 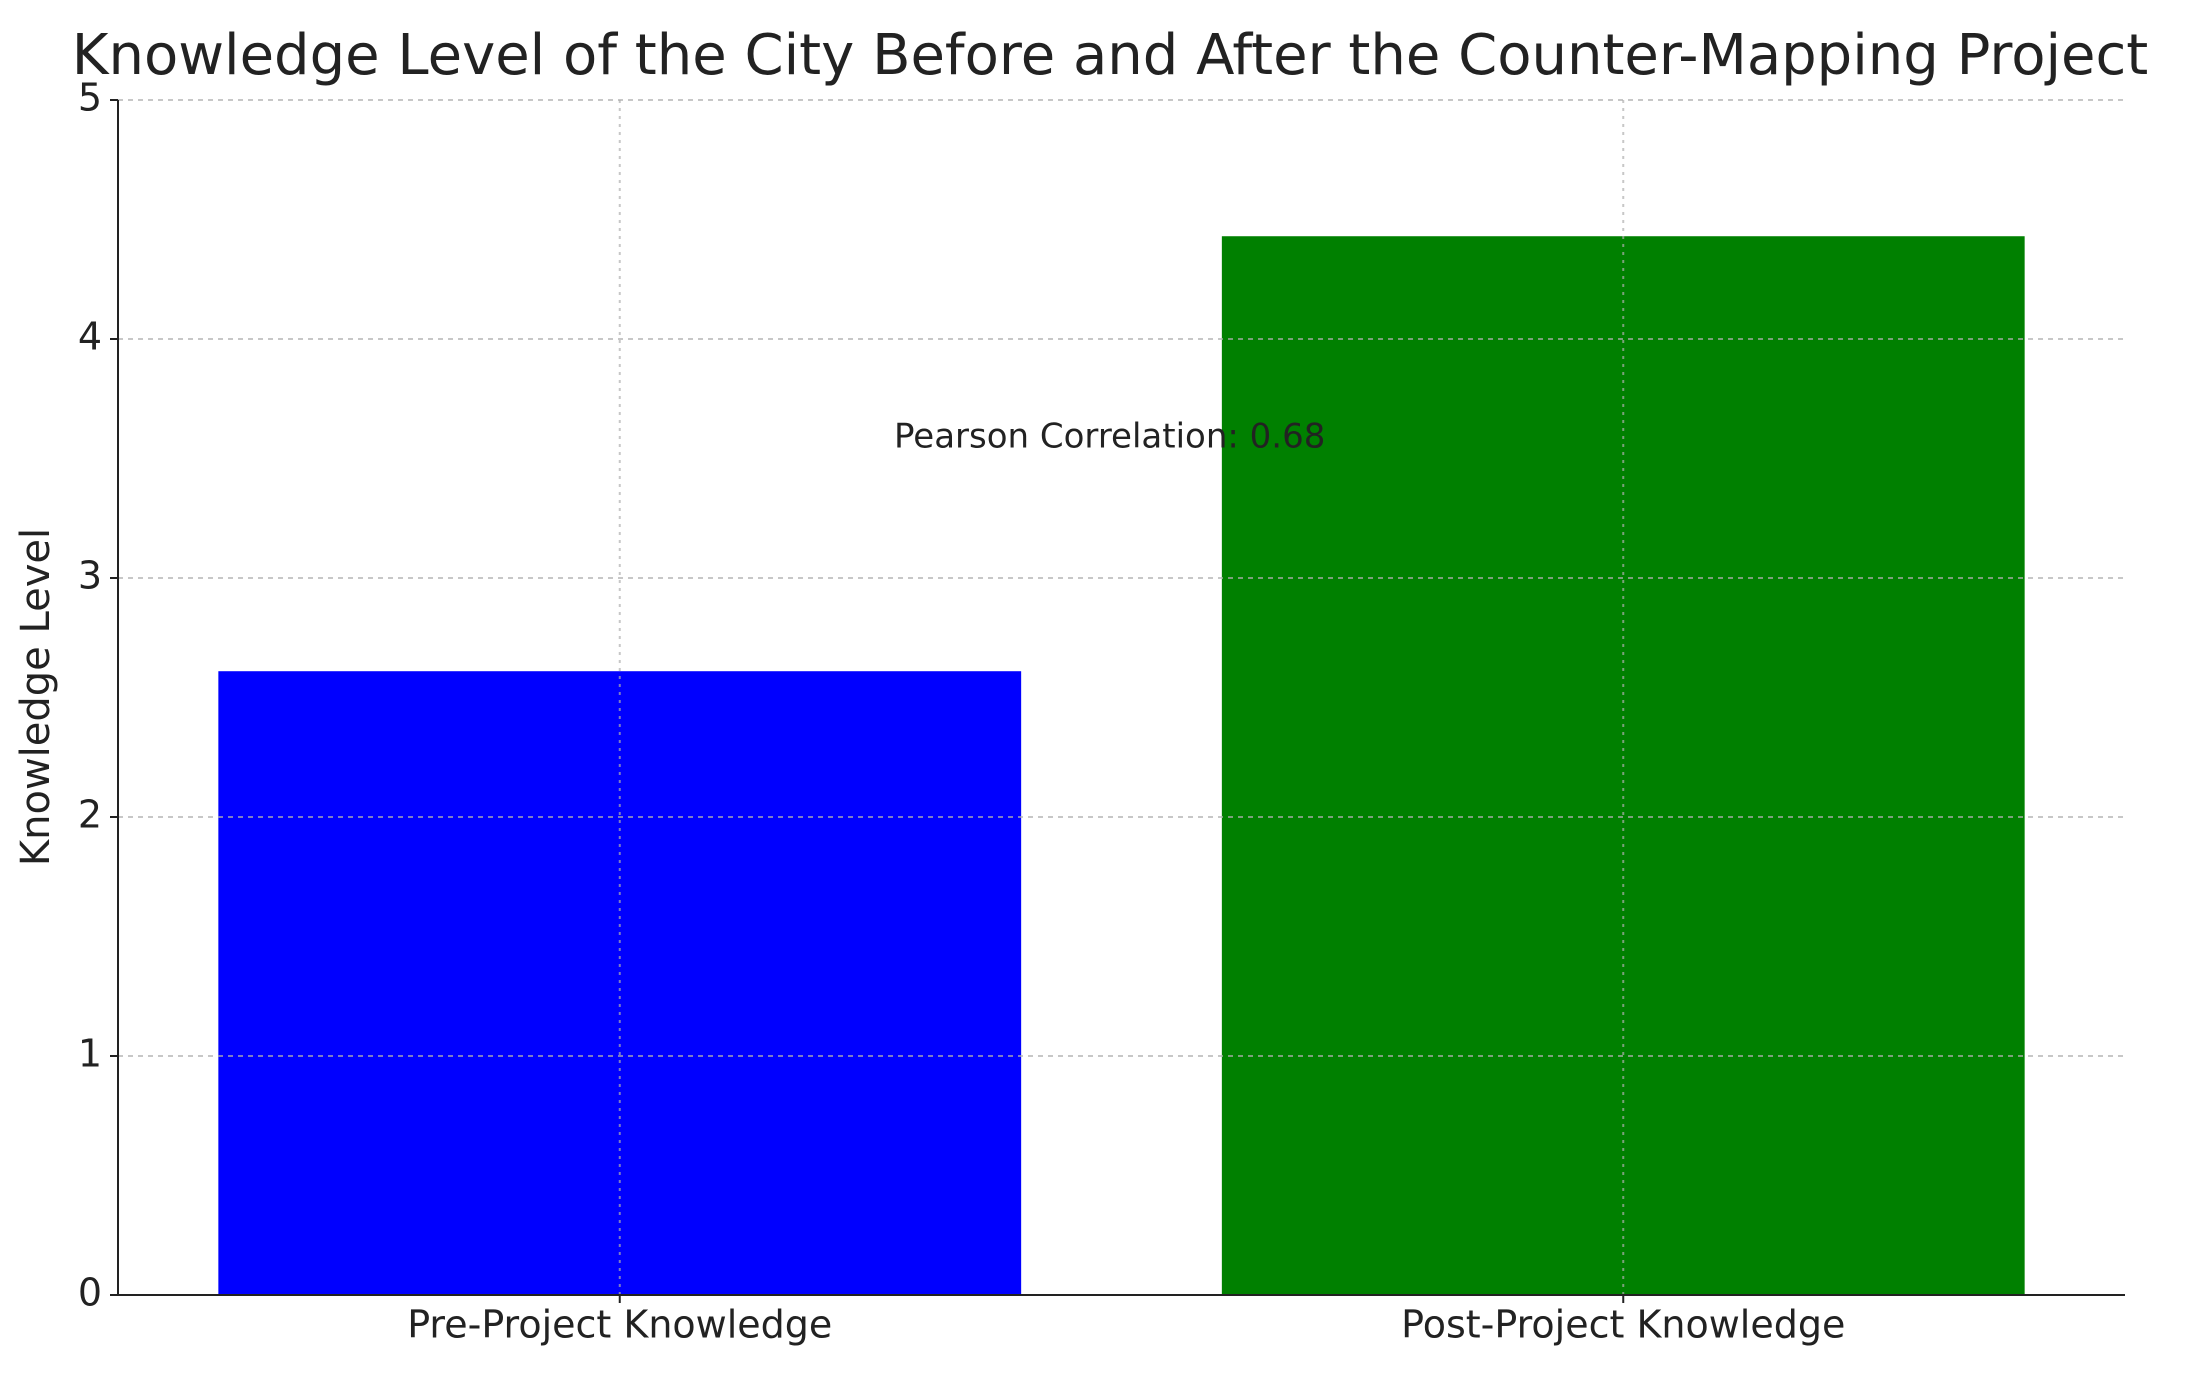 What do you see at coordinates (90, 98) in the screenshot?
I see `y-tick-label: 5` at bounding box center [90, 98].